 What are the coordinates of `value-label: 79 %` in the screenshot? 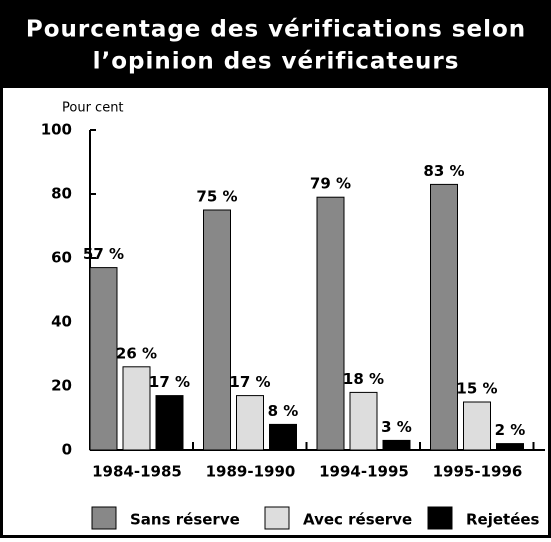 It's located at (330, 184).